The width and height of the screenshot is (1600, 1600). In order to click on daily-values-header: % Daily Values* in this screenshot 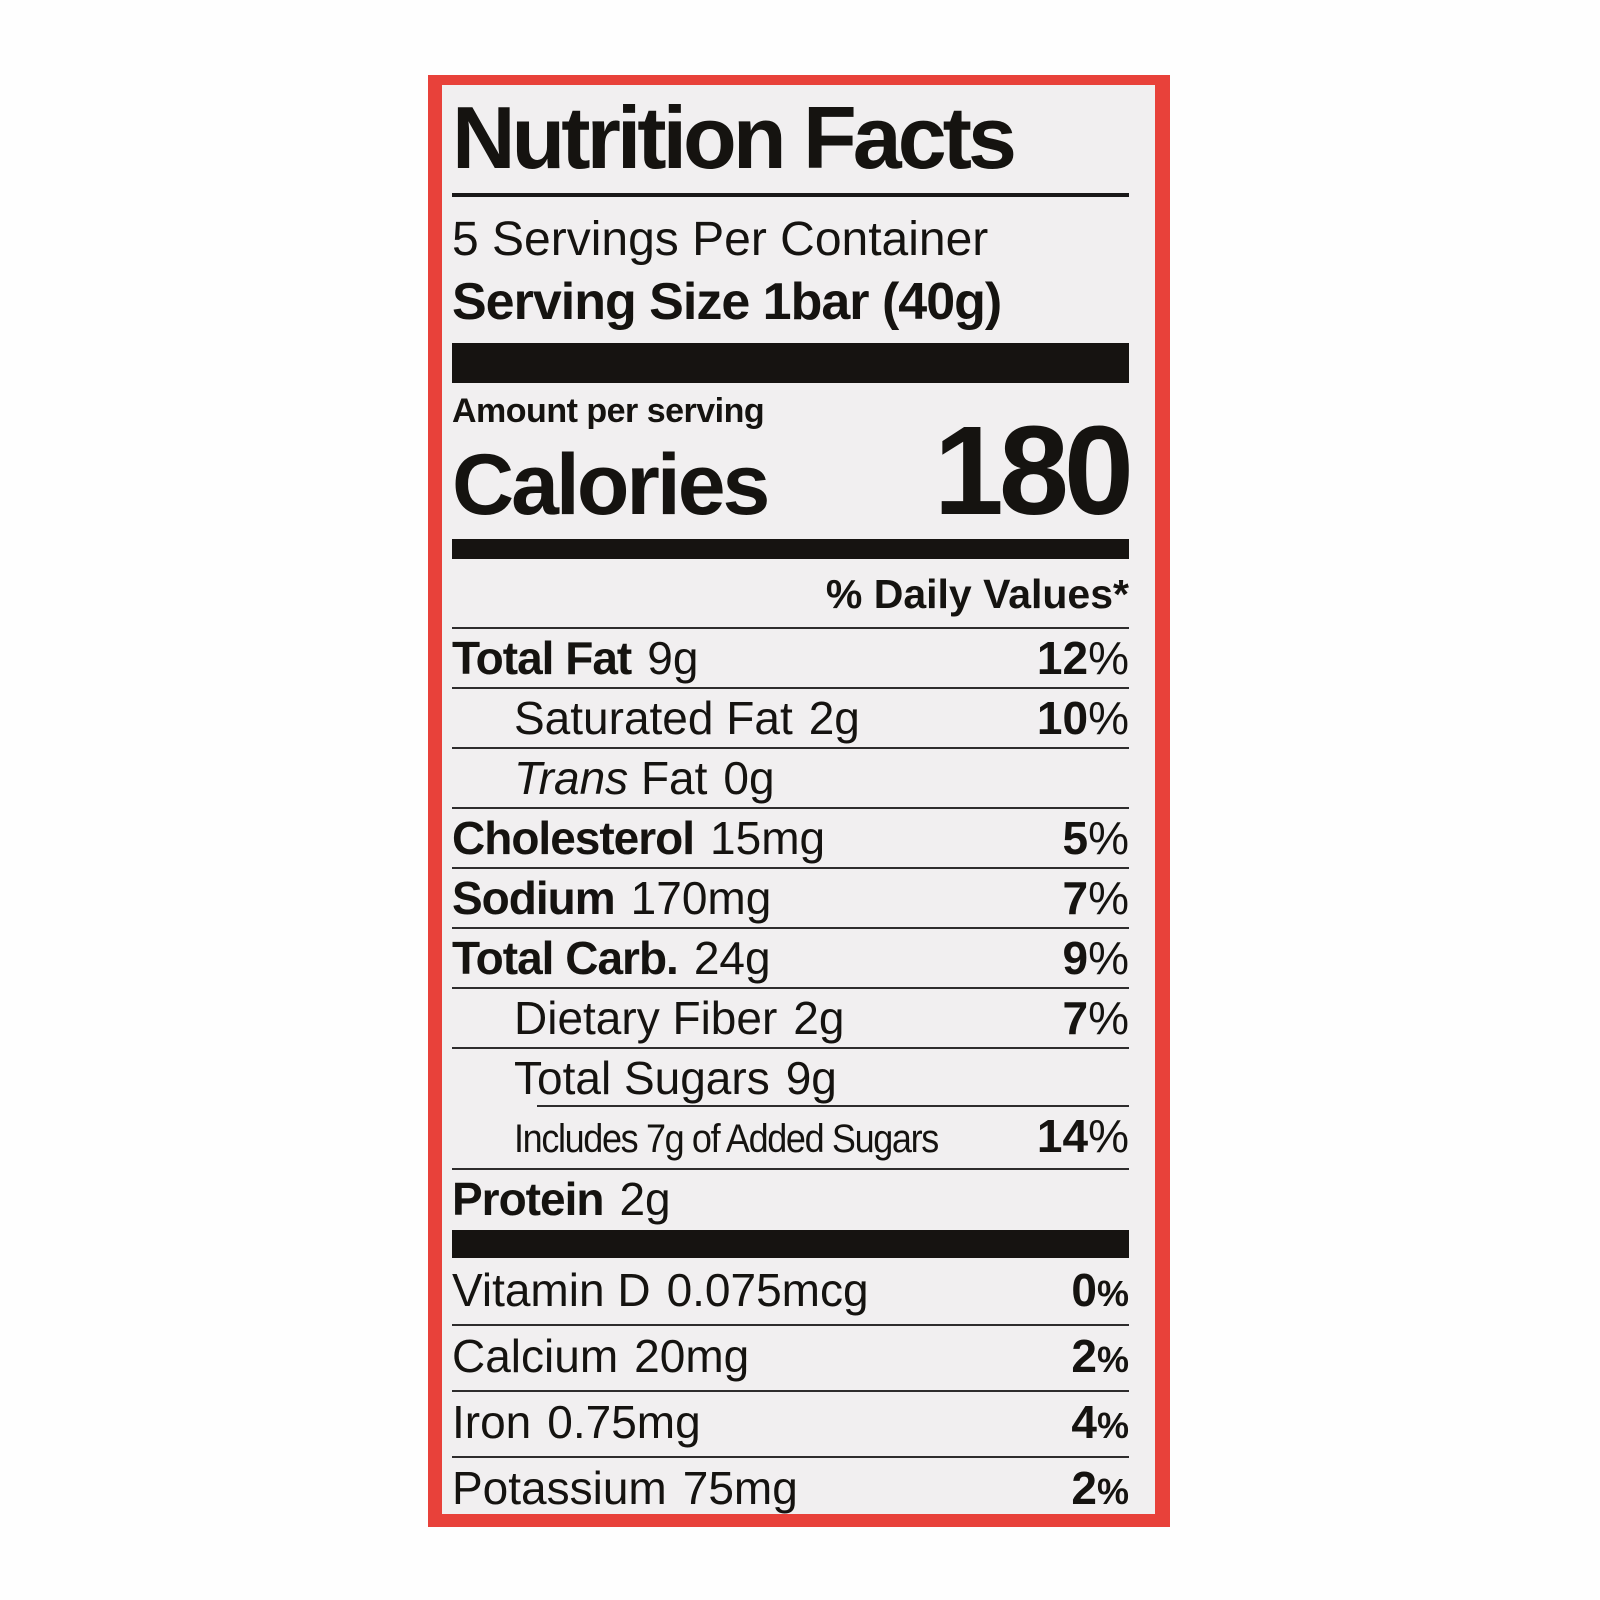, I will do `click(790, 594)`.